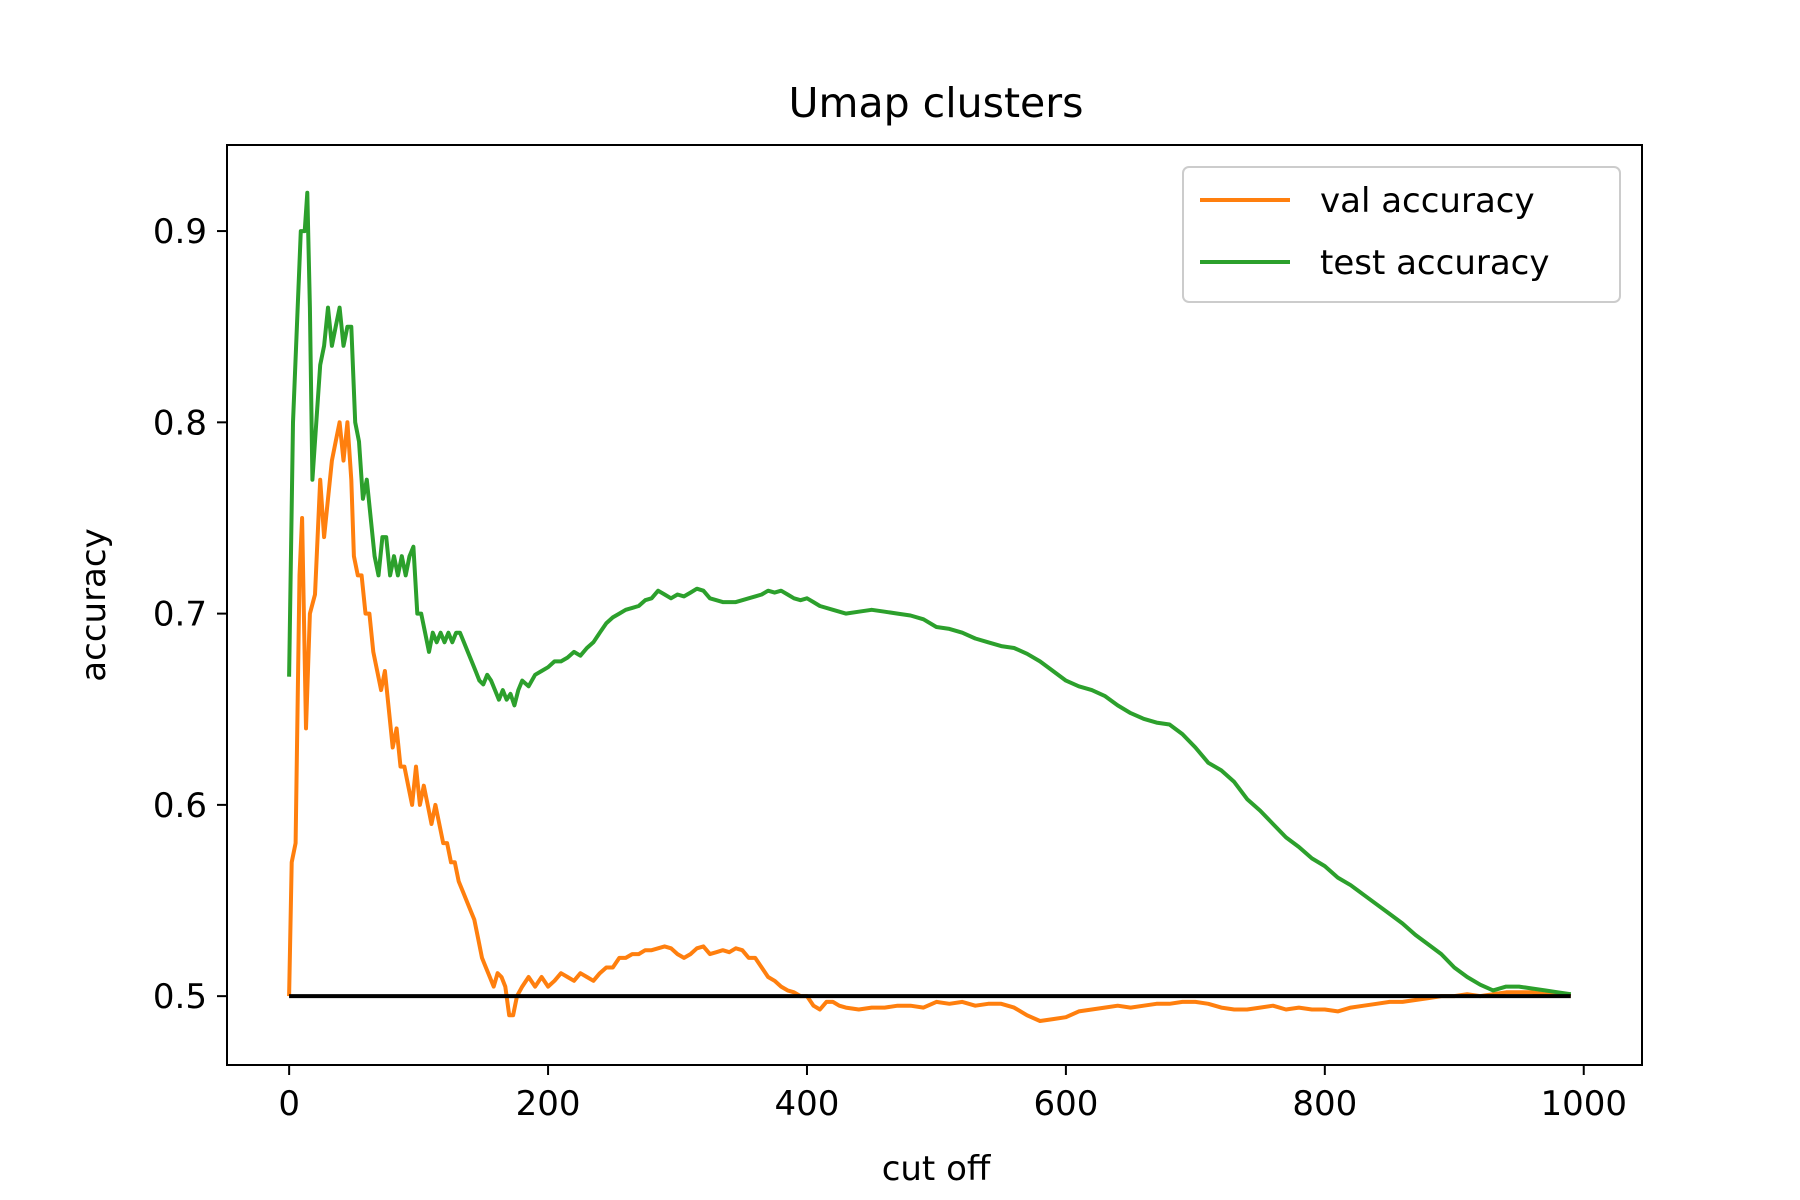  Describe the element at coordinates (1324, 1104) in the screenshot. I see `x-tick-label: 800` at that location.